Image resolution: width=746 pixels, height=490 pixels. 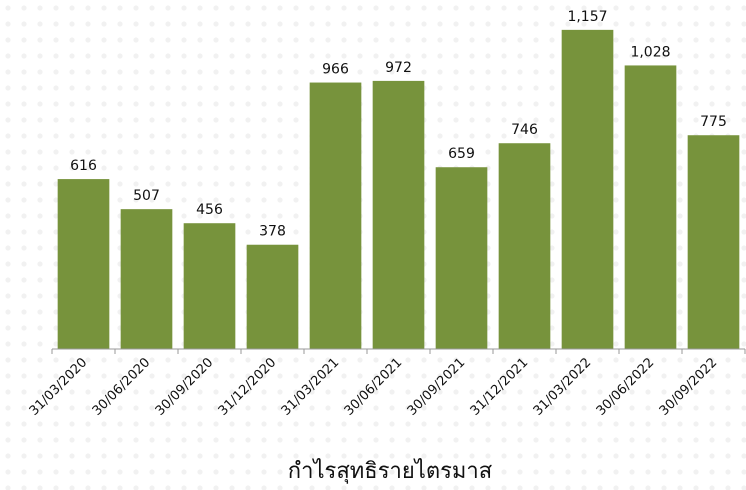 I want to click on value-label: 659, so click(x=461, y=154).